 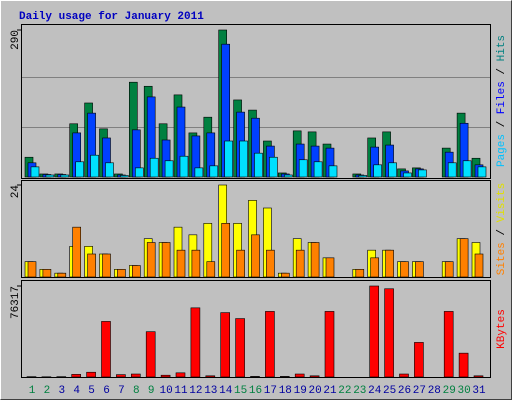 What do you see at coordinates (502, 258) in the screenshot?
I see `legend-entry: Sites` at bounding box center [502, 258].